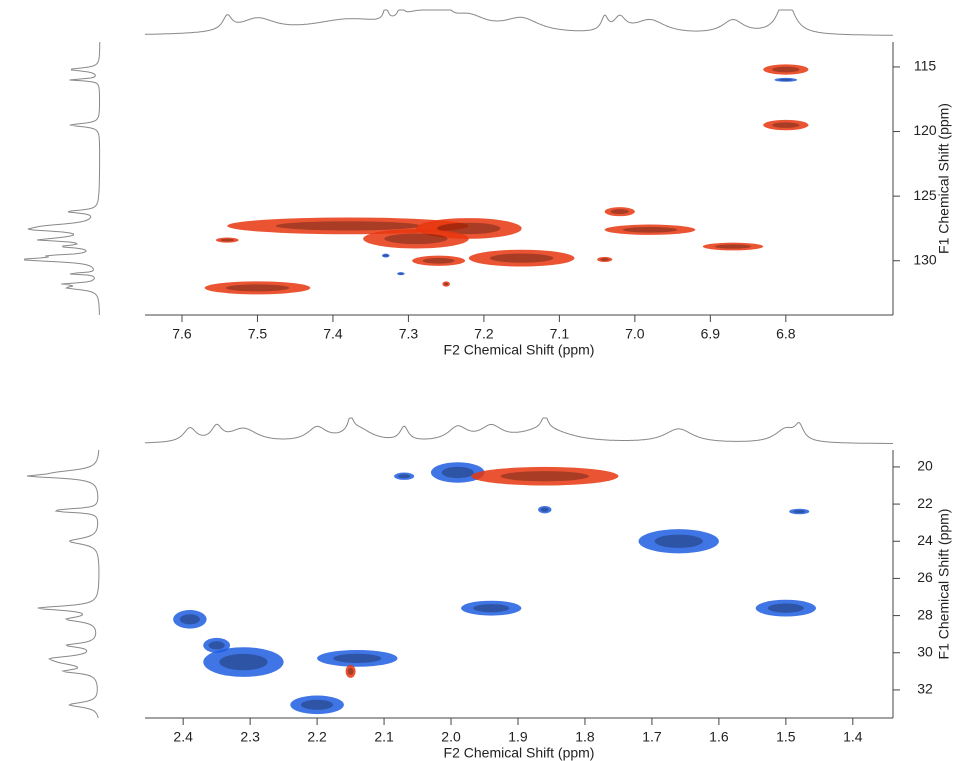  What do you see at coordinates (925, 540) in the screenshot?
I see `y-tick-label: 24` at bounding box center [925, 540].